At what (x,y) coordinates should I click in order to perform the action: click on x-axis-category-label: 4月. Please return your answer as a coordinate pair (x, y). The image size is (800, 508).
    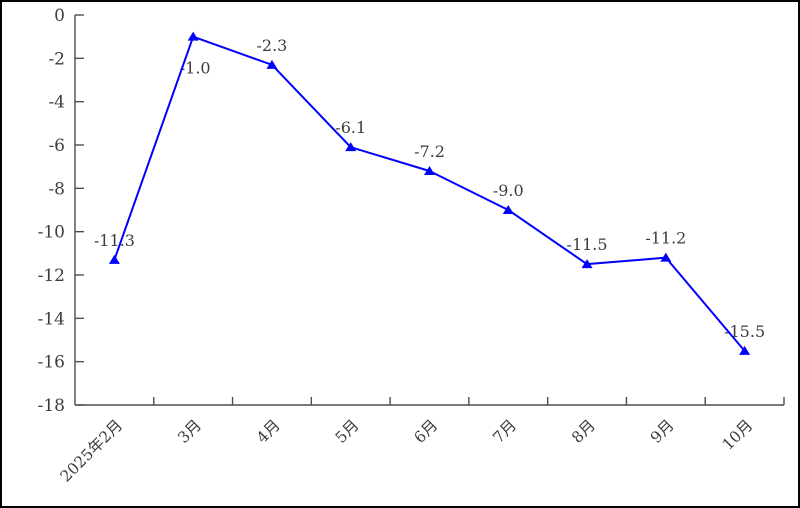
    Looking at the image, I should click on (268, 431).